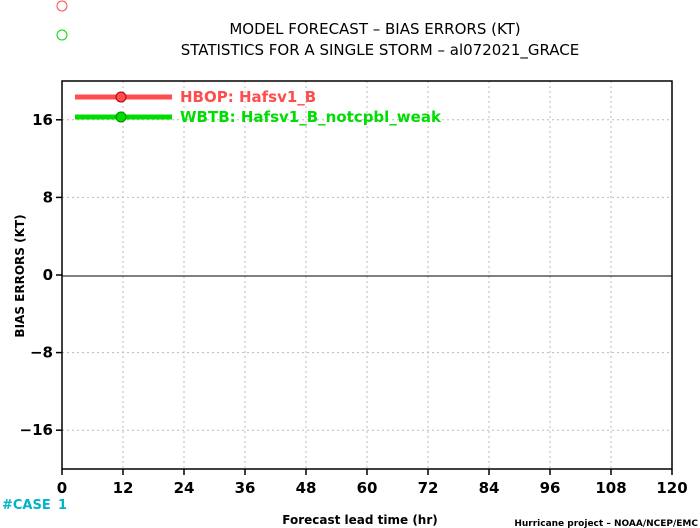 Image resolution: width=700 pixels, height=528 pixels. What do you see at coordinates (48, 197) in the screenshot?
I see `y-tick-label: 8` at bounding box center [48, 197].